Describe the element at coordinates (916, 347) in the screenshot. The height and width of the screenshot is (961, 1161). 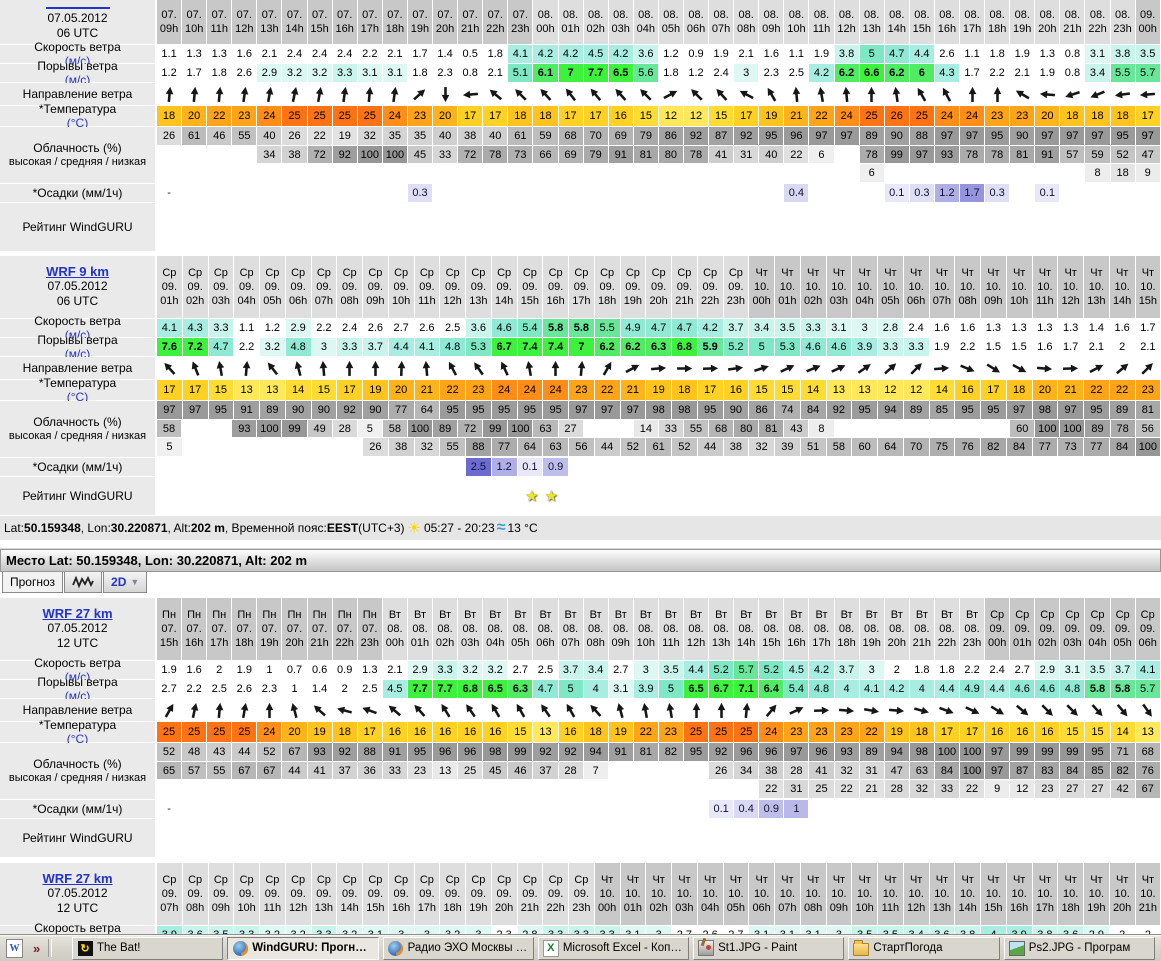
I see `wind-gusts-cell: 3.3` at that location.